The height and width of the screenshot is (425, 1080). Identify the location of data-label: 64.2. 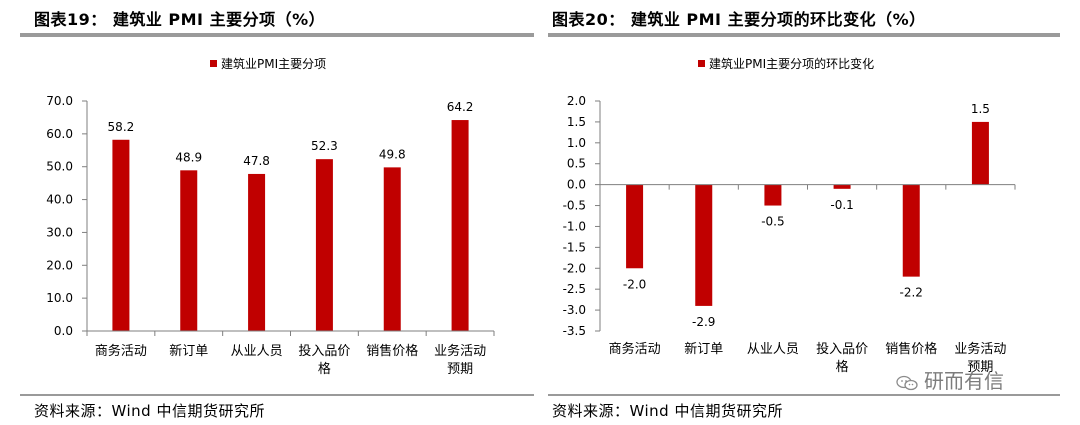
(460, 107).